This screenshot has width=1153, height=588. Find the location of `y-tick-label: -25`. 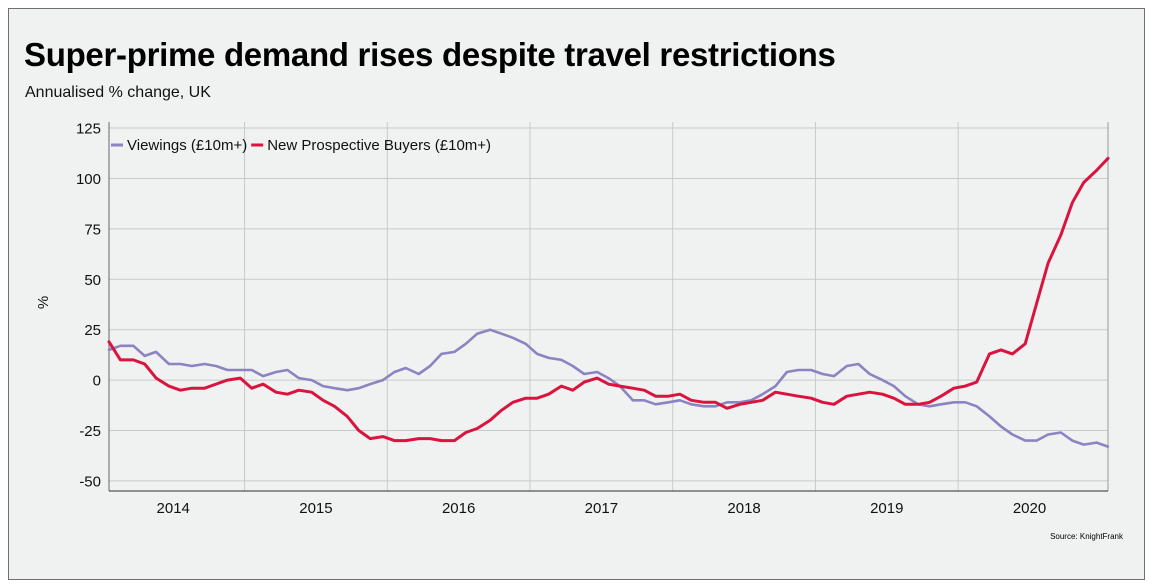

y-tick-label: -25 is located at coordinates (90, 431).